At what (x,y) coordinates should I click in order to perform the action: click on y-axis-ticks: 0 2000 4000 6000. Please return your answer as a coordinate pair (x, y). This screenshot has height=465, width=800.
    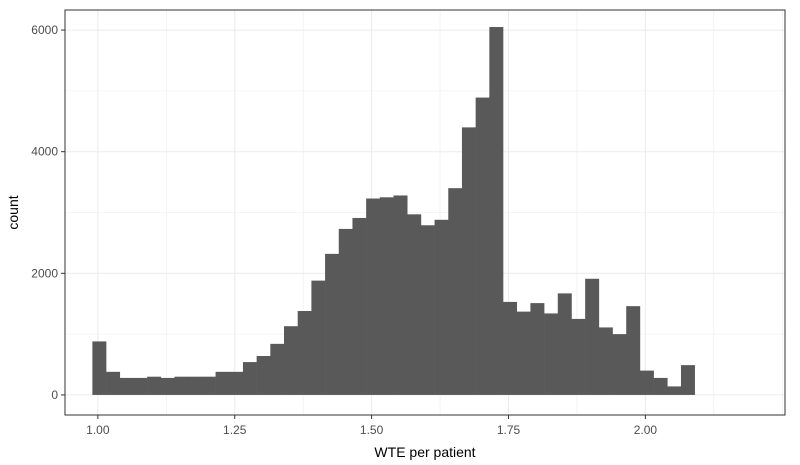
    Looking at the image, I should click on (48, 212).